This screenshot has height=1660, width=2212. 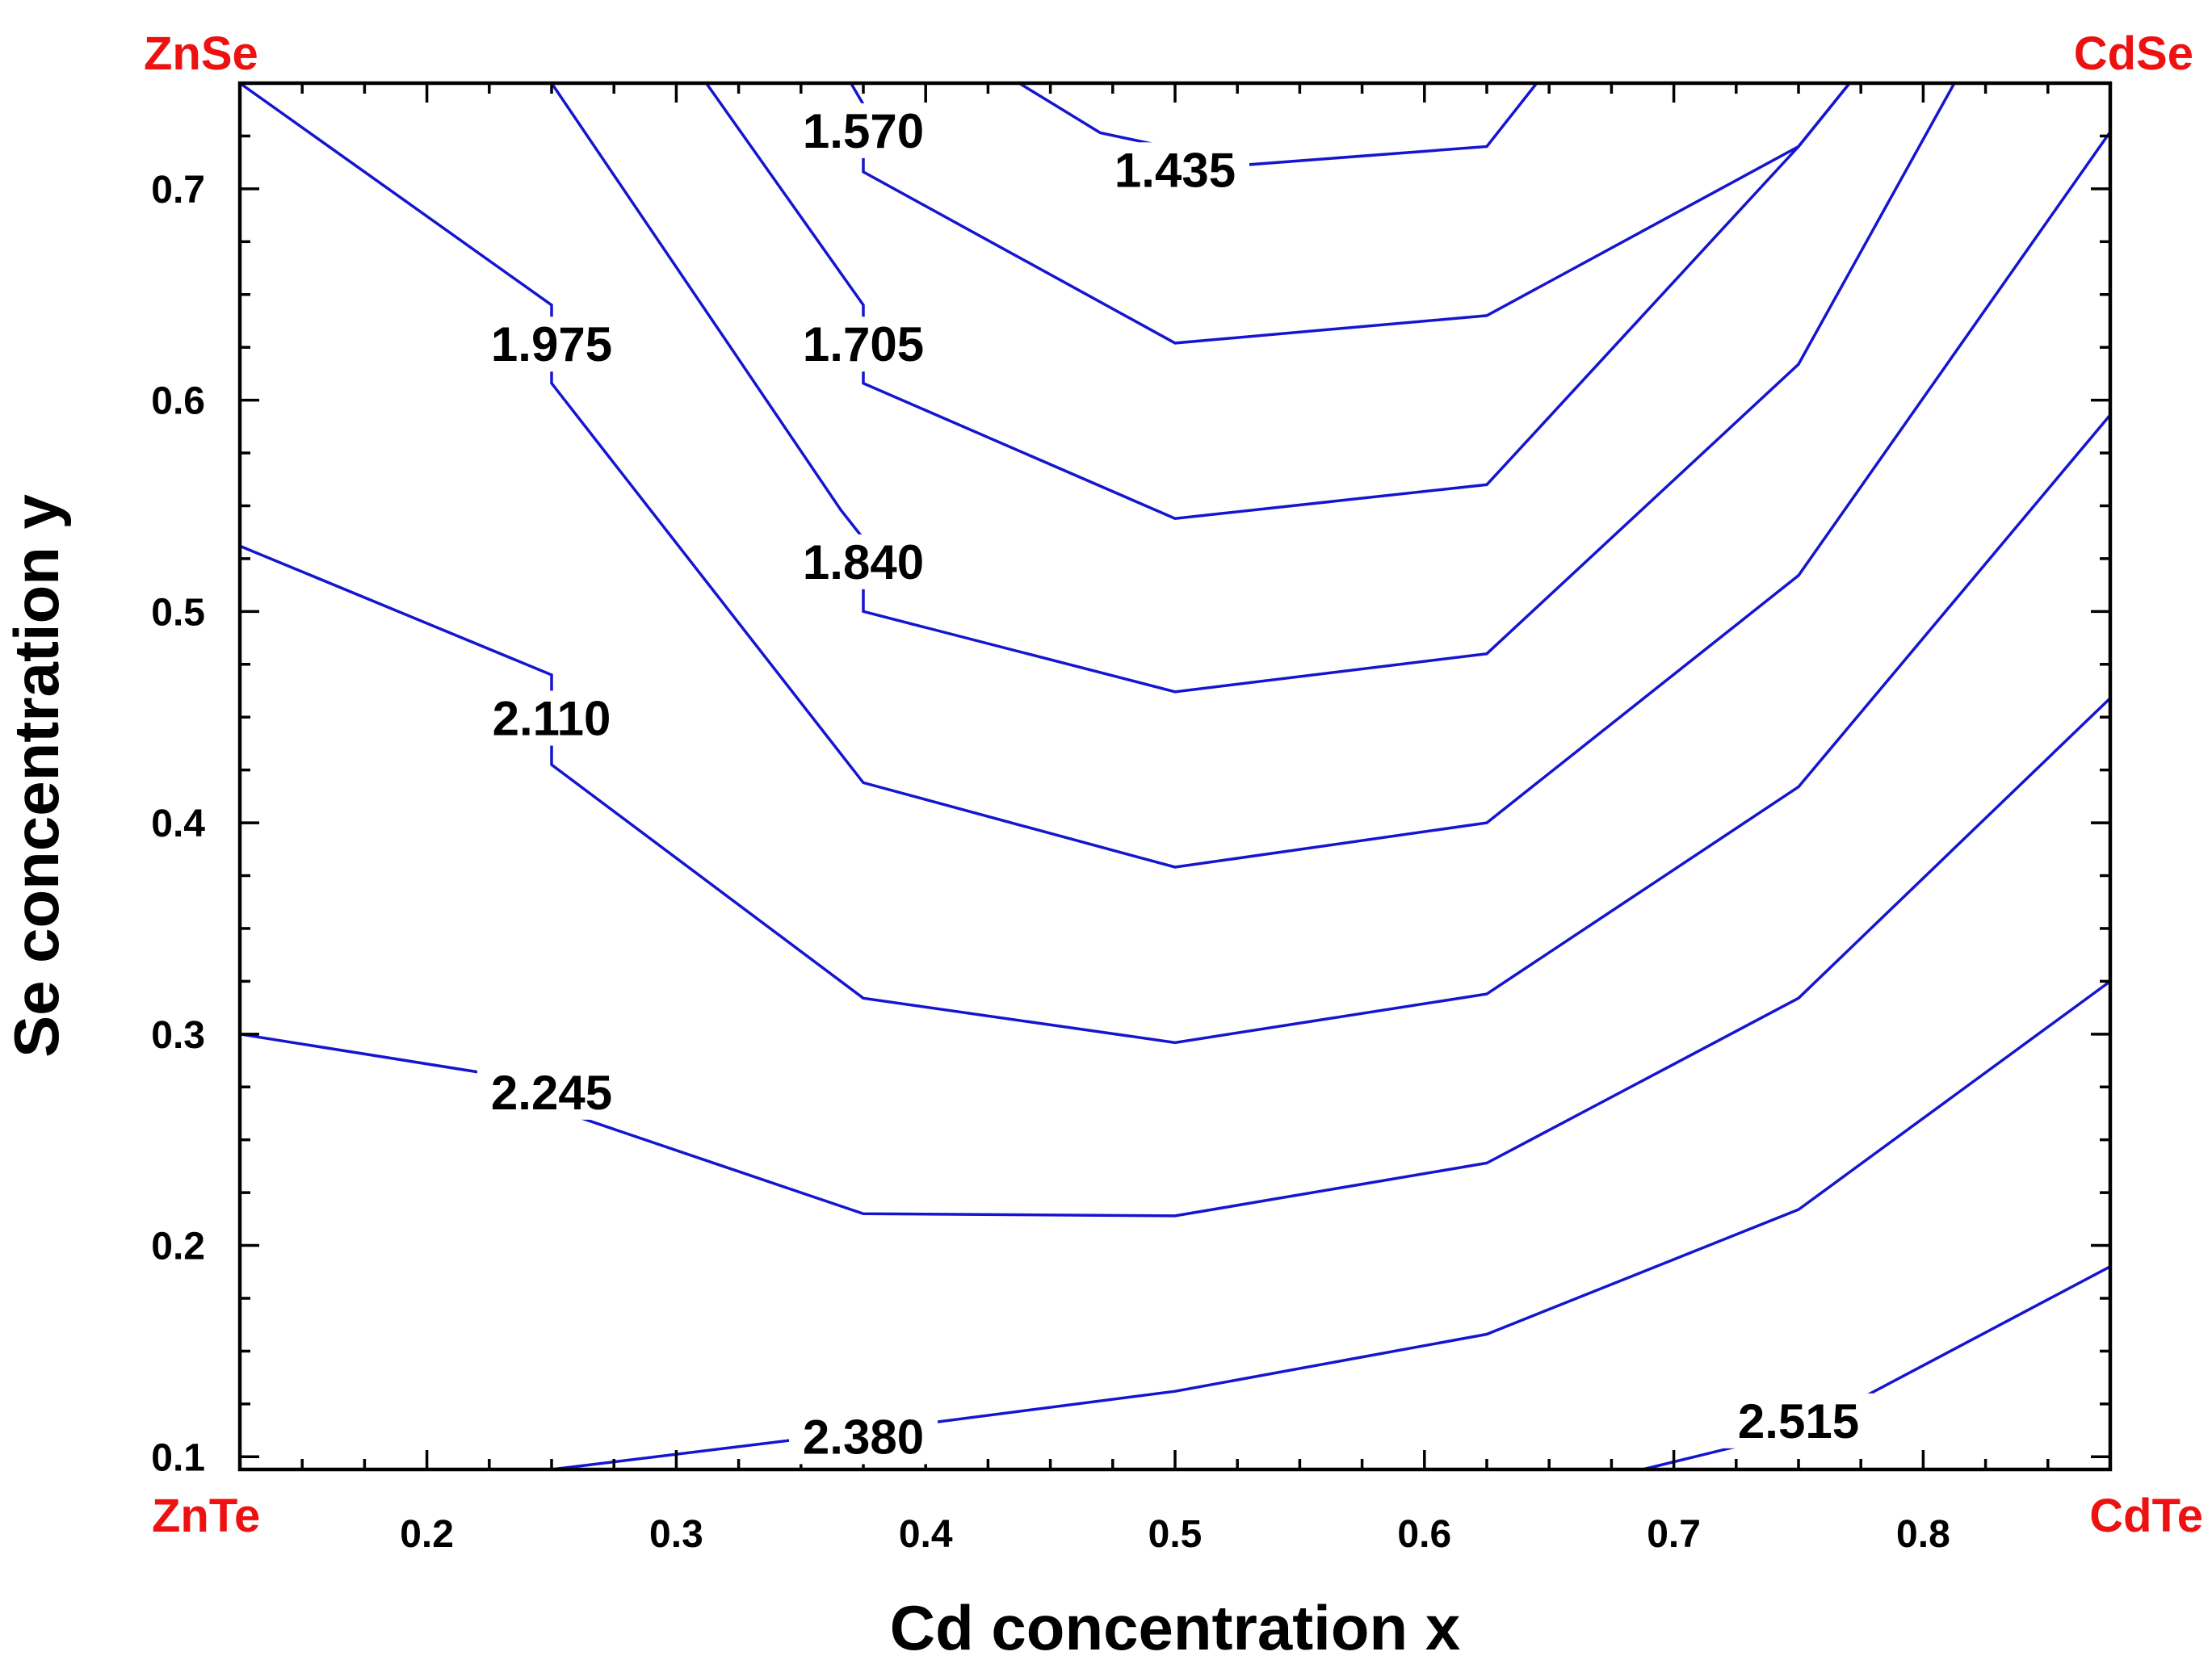 I want to click on contour-label-1.840: 1.840, so click(x=864, y=562).